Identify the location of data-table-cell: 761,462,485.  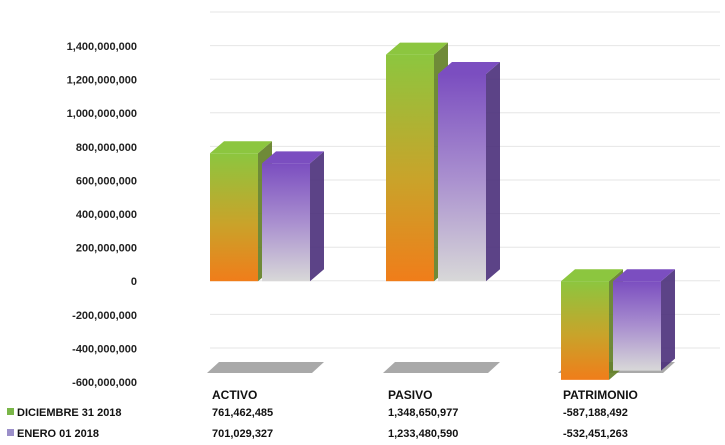
(242, 413).